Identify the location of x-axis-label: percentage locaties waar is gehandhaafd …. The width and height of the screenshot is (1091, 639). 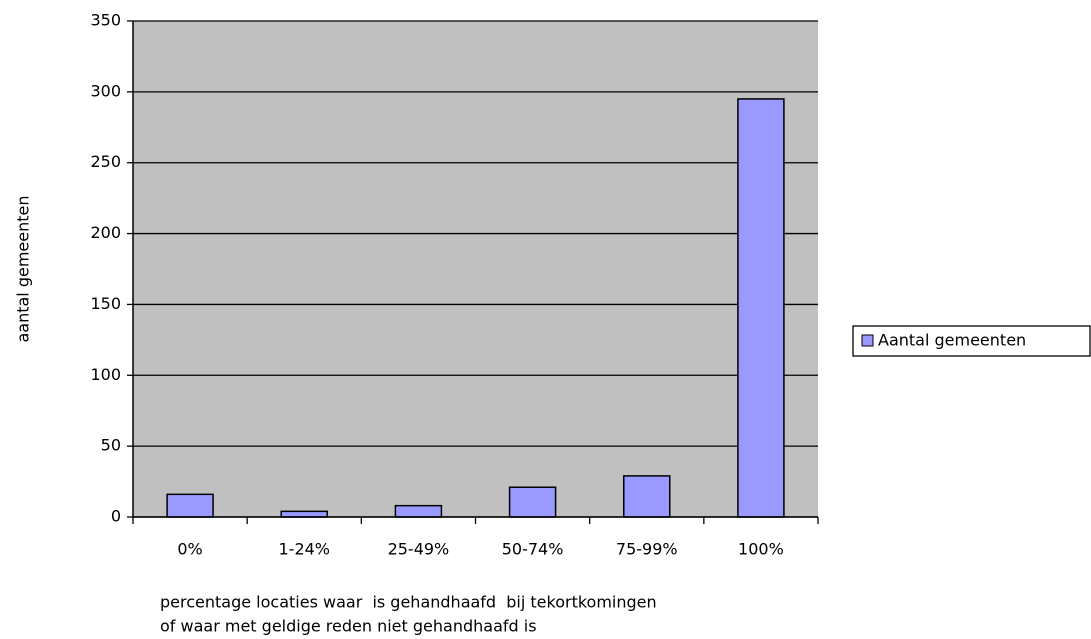
(408, 602).